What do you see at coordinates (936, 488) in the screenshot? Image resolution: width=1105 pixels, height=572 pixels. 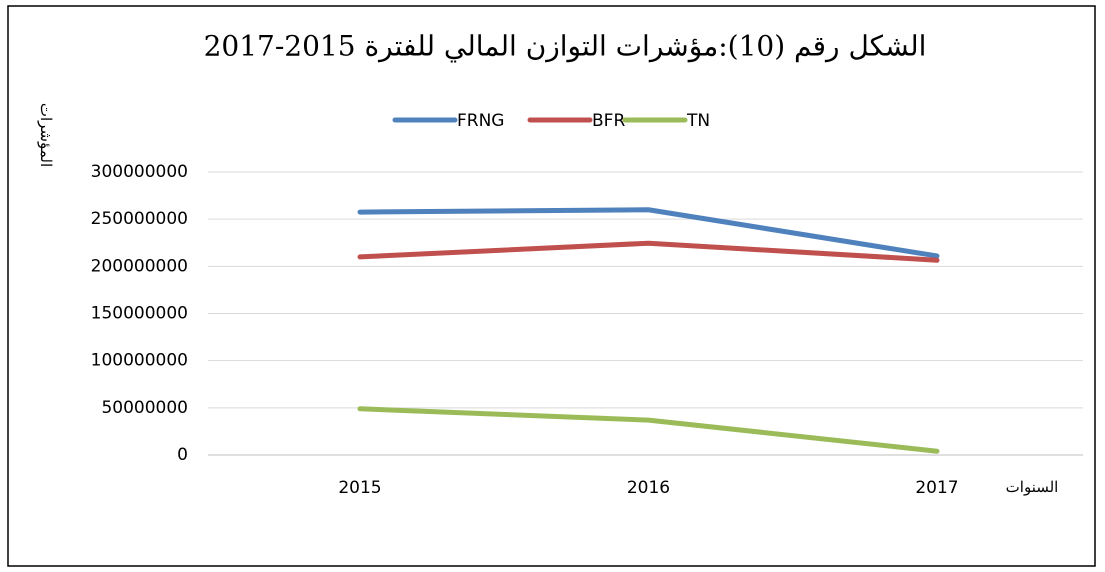 I see `x-tick-label: 2017` at bounding box center [936, 488].